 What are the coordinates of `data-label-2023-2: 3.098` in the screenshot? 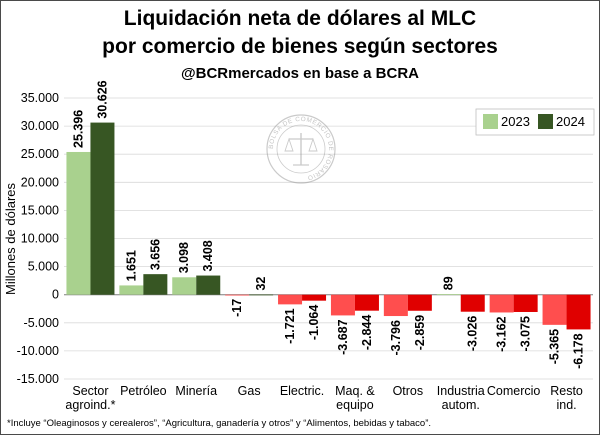 It's located at (184, 257).